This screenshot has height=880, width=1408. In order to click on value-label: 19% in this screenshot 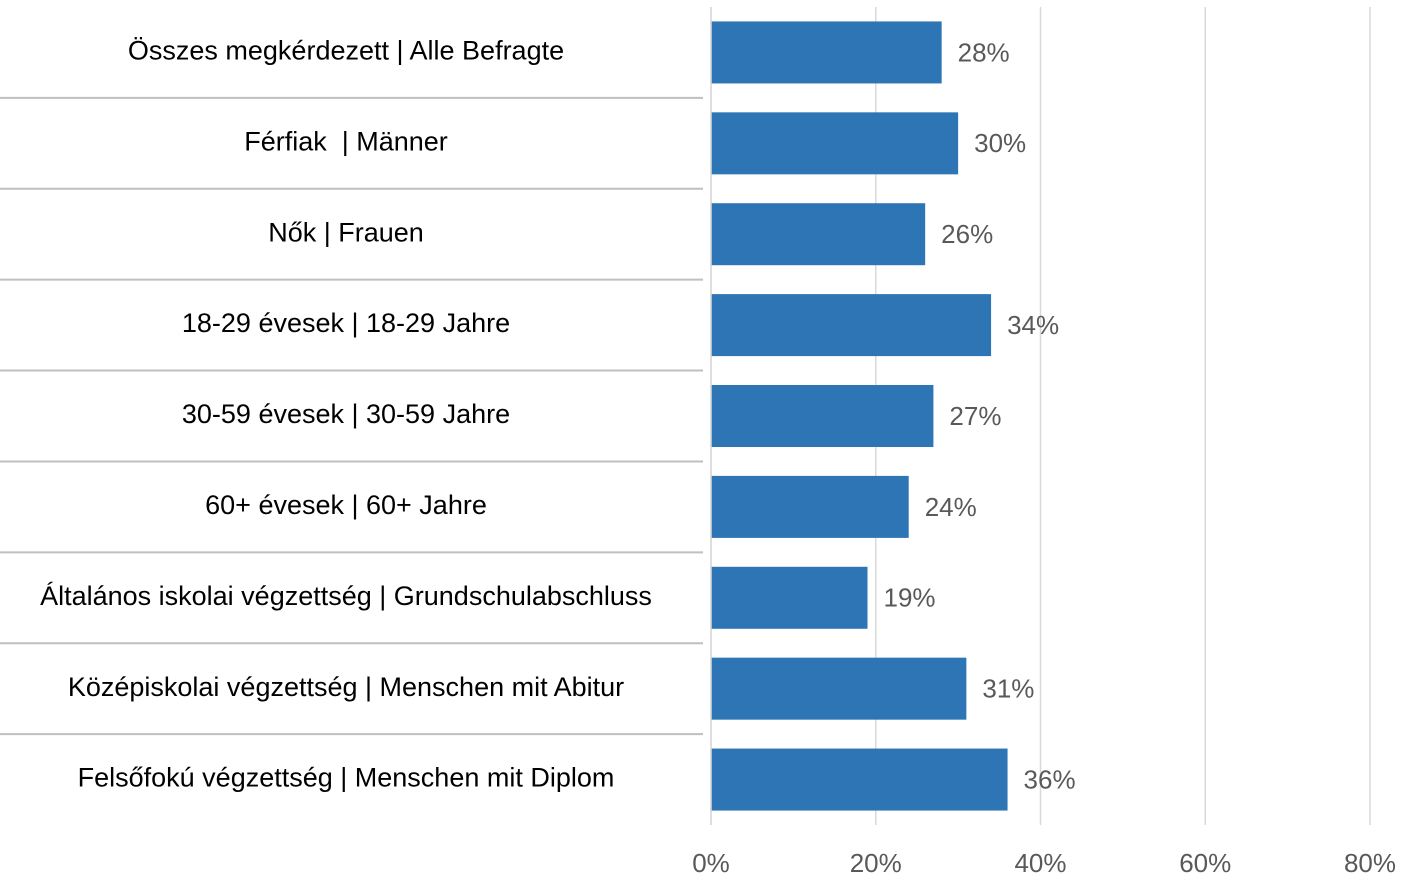, I will do `click(910, 598)`.